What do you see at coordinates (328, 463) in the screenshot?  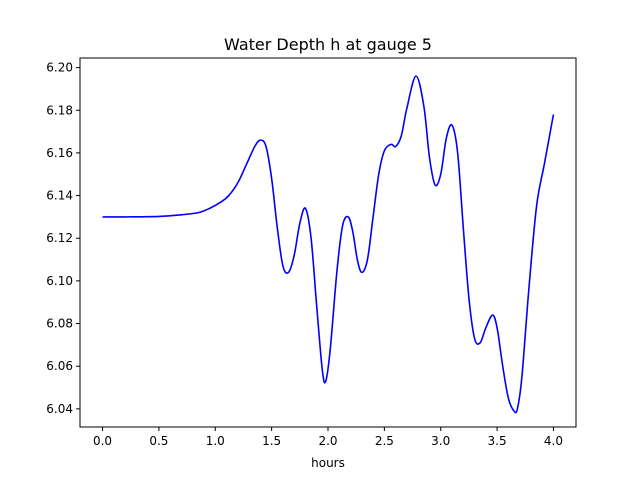 I see `x-axis-label: hours` at bounding box center [328, 463].